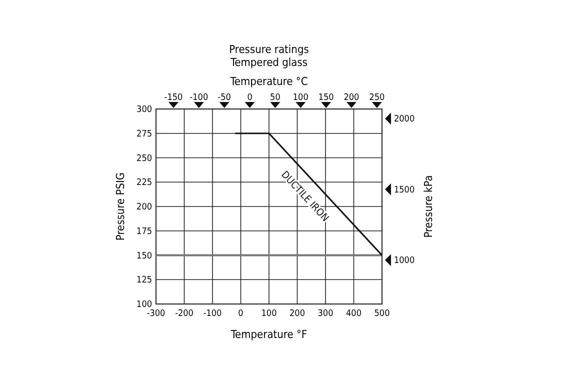  Describe the element at coordinates (120, 206) in the screenshot. I see `y-axis-title: Pressure PSIG` at that location.